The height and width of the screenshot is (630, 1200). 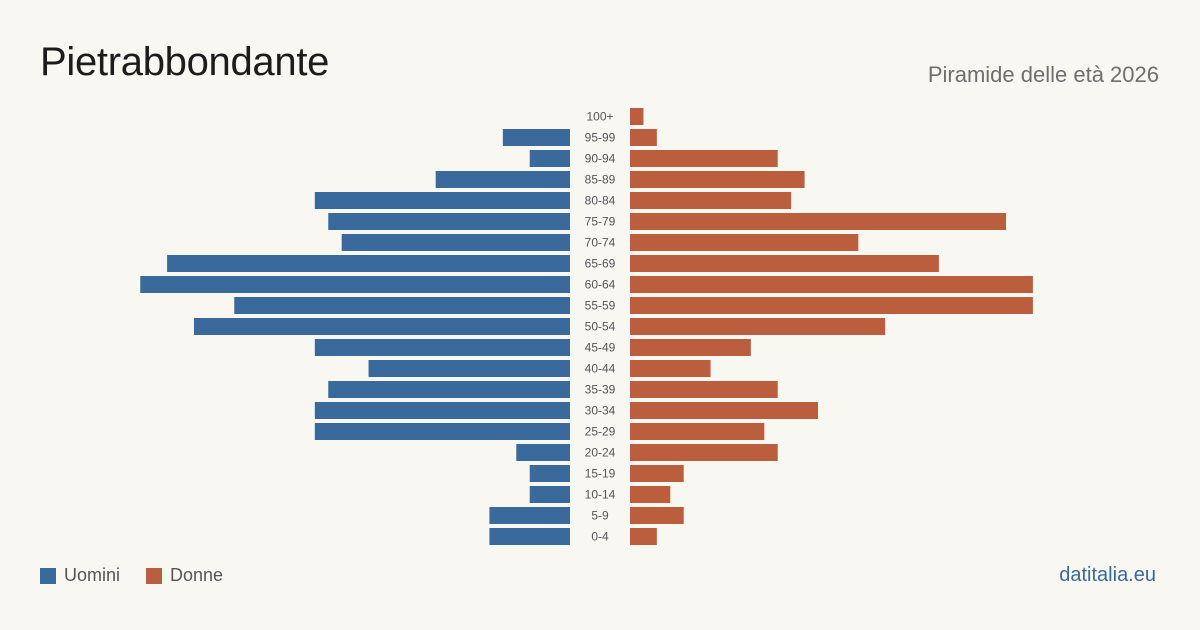 What do you see at coordinates (92, 575) in the screenshot?
I see `legend-label-male: Uomini` at bounding box center [92, 575].